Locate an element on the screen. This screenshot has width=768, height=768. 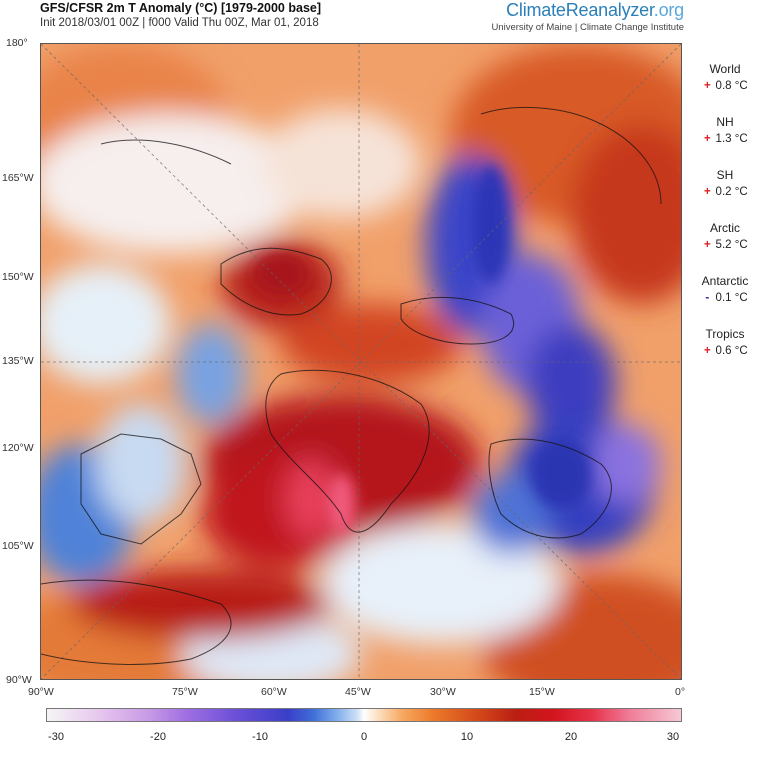
stat-value: 0.2 °C is located at coordinates (731, 192).